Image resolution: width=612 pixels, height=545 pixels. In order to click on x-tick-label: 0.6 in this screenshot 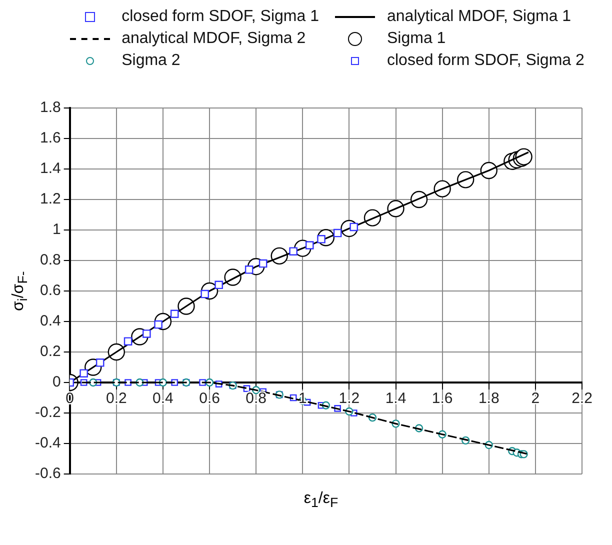, I will do `click(209, 399)`.